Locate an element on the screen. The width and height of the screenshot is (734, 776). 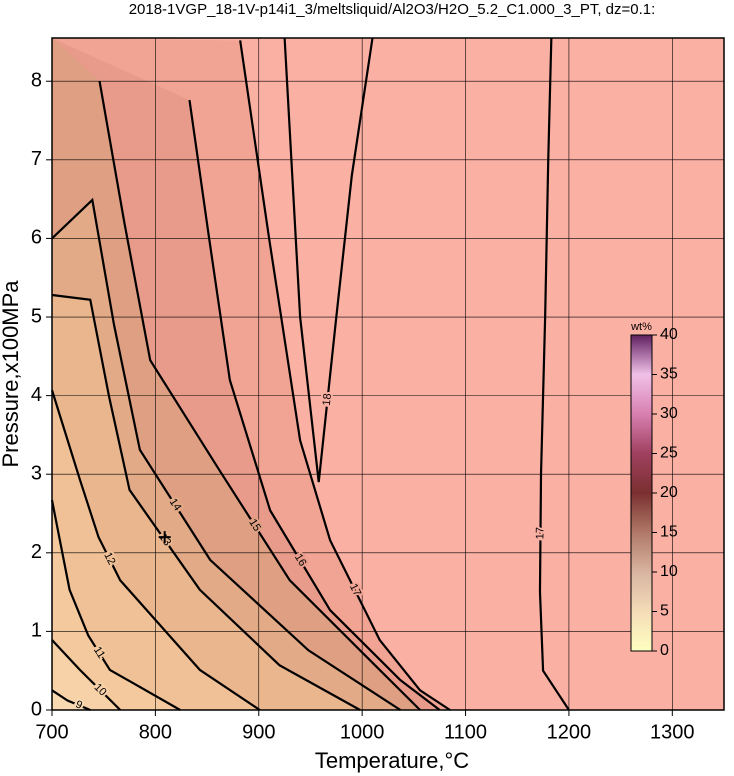
x-tick-label: 1200 is located at coordinates (569, 732).